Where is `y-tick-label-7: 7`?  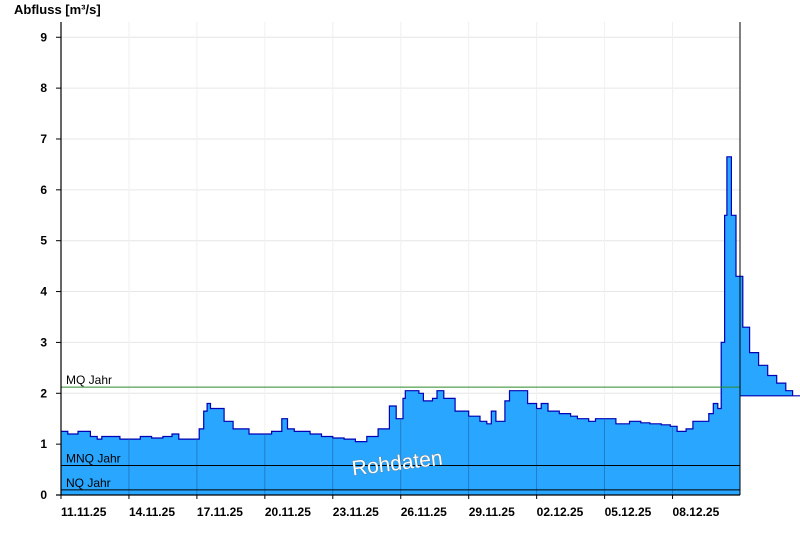 y-tick-label-7: 7 is located at coordinates (43, 139).